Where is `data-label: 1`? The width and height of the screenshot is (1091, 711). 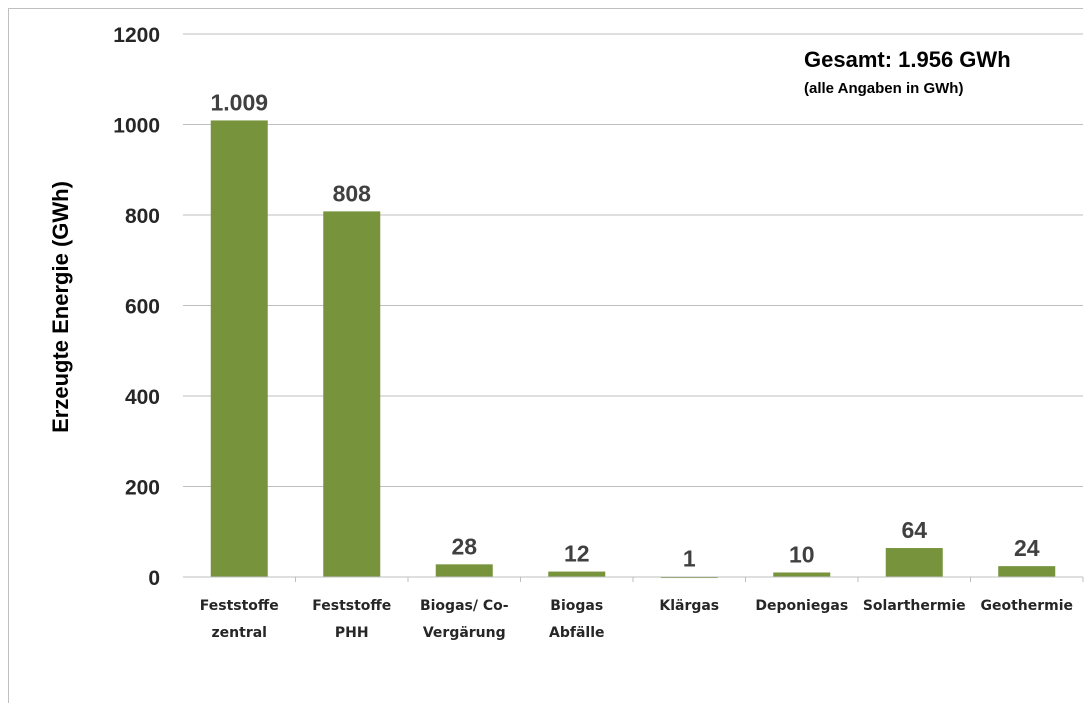 data-label: 1 is located at coordinates (689, 559).